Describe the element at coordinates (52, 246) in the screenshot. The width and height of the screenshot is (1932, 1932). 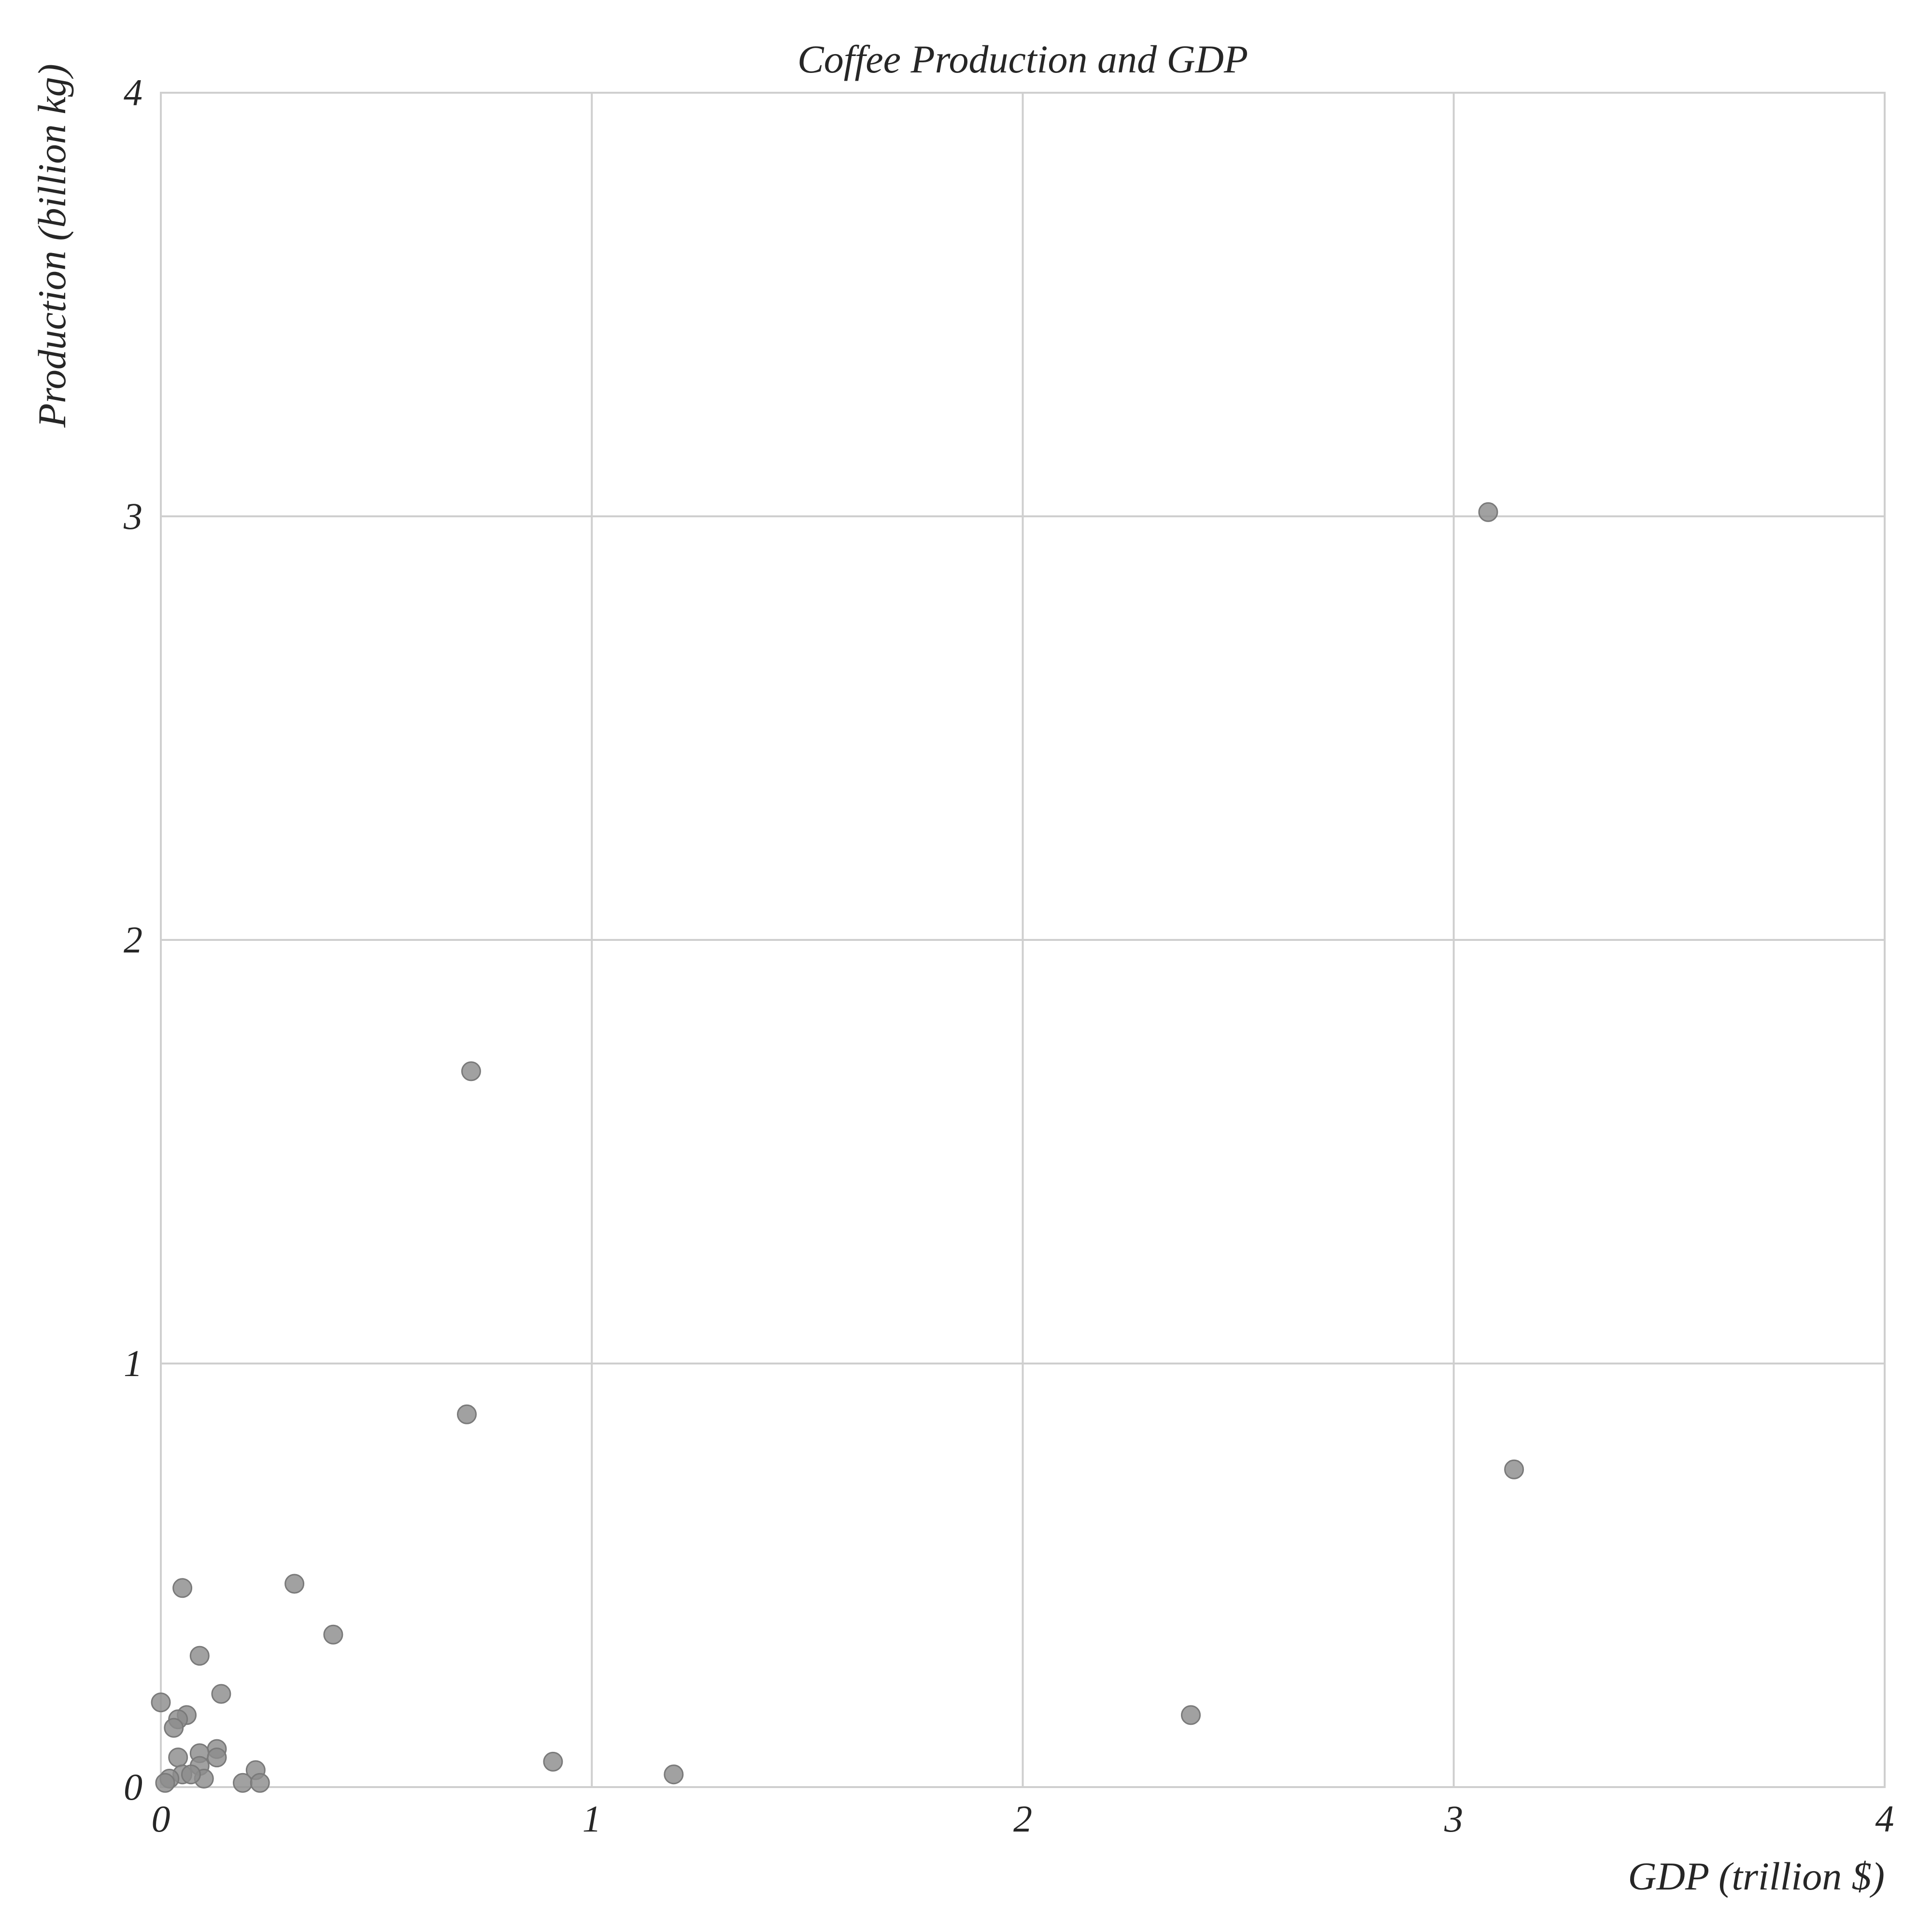
I see `y-axis-label: Production (billion kg)` at that location.